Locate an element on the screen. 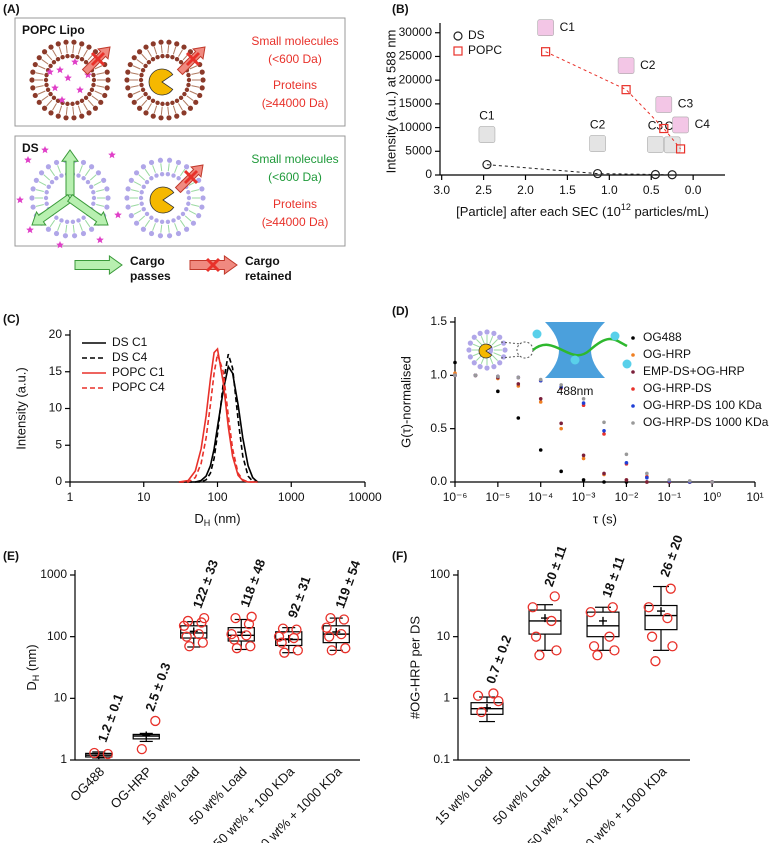  y-tick-label: 20000 is located at coordinates (416, 79).